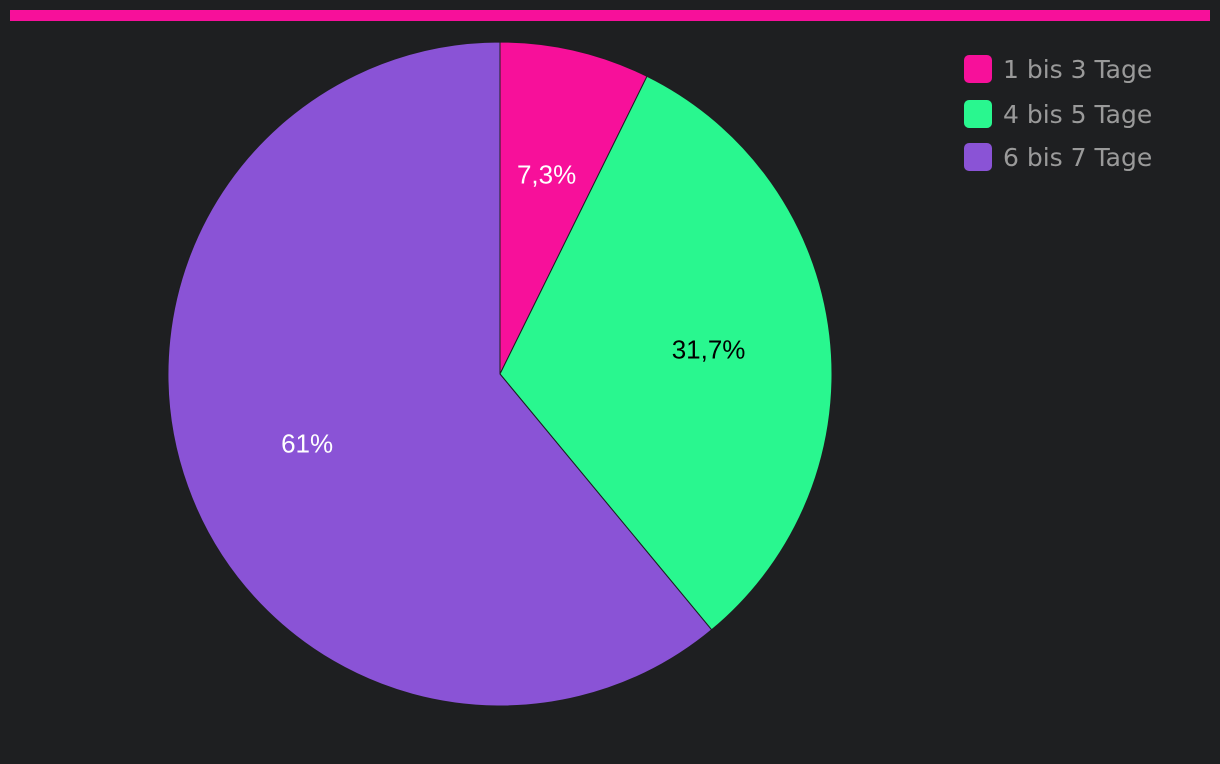 The image size is (1220, 764). Describe the element at coordinates (1078, 69) in the screenshot. I see `legend-label: 1 bis 3 Tage` at that location.